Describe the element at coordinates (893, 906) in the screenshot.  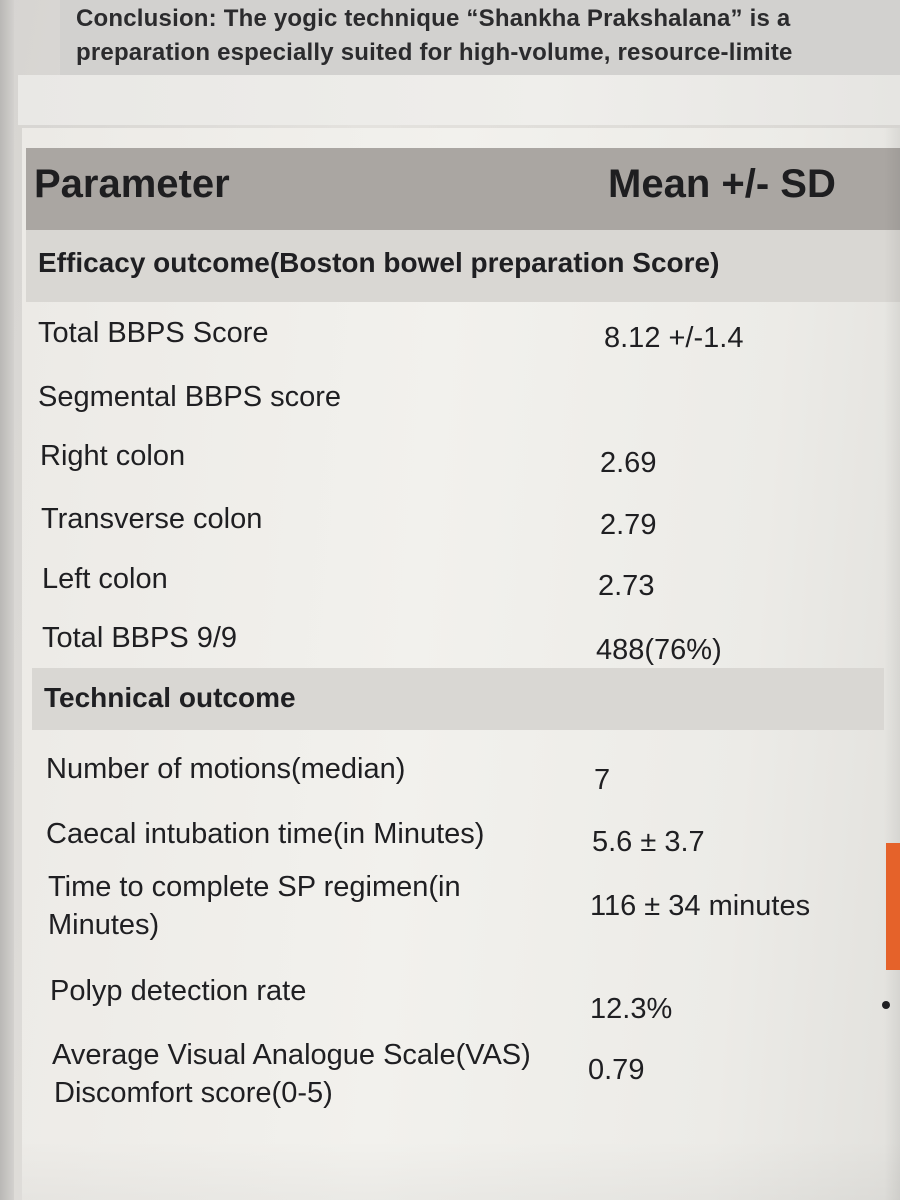
I see `adjacent-poster-orange-block` at that location.